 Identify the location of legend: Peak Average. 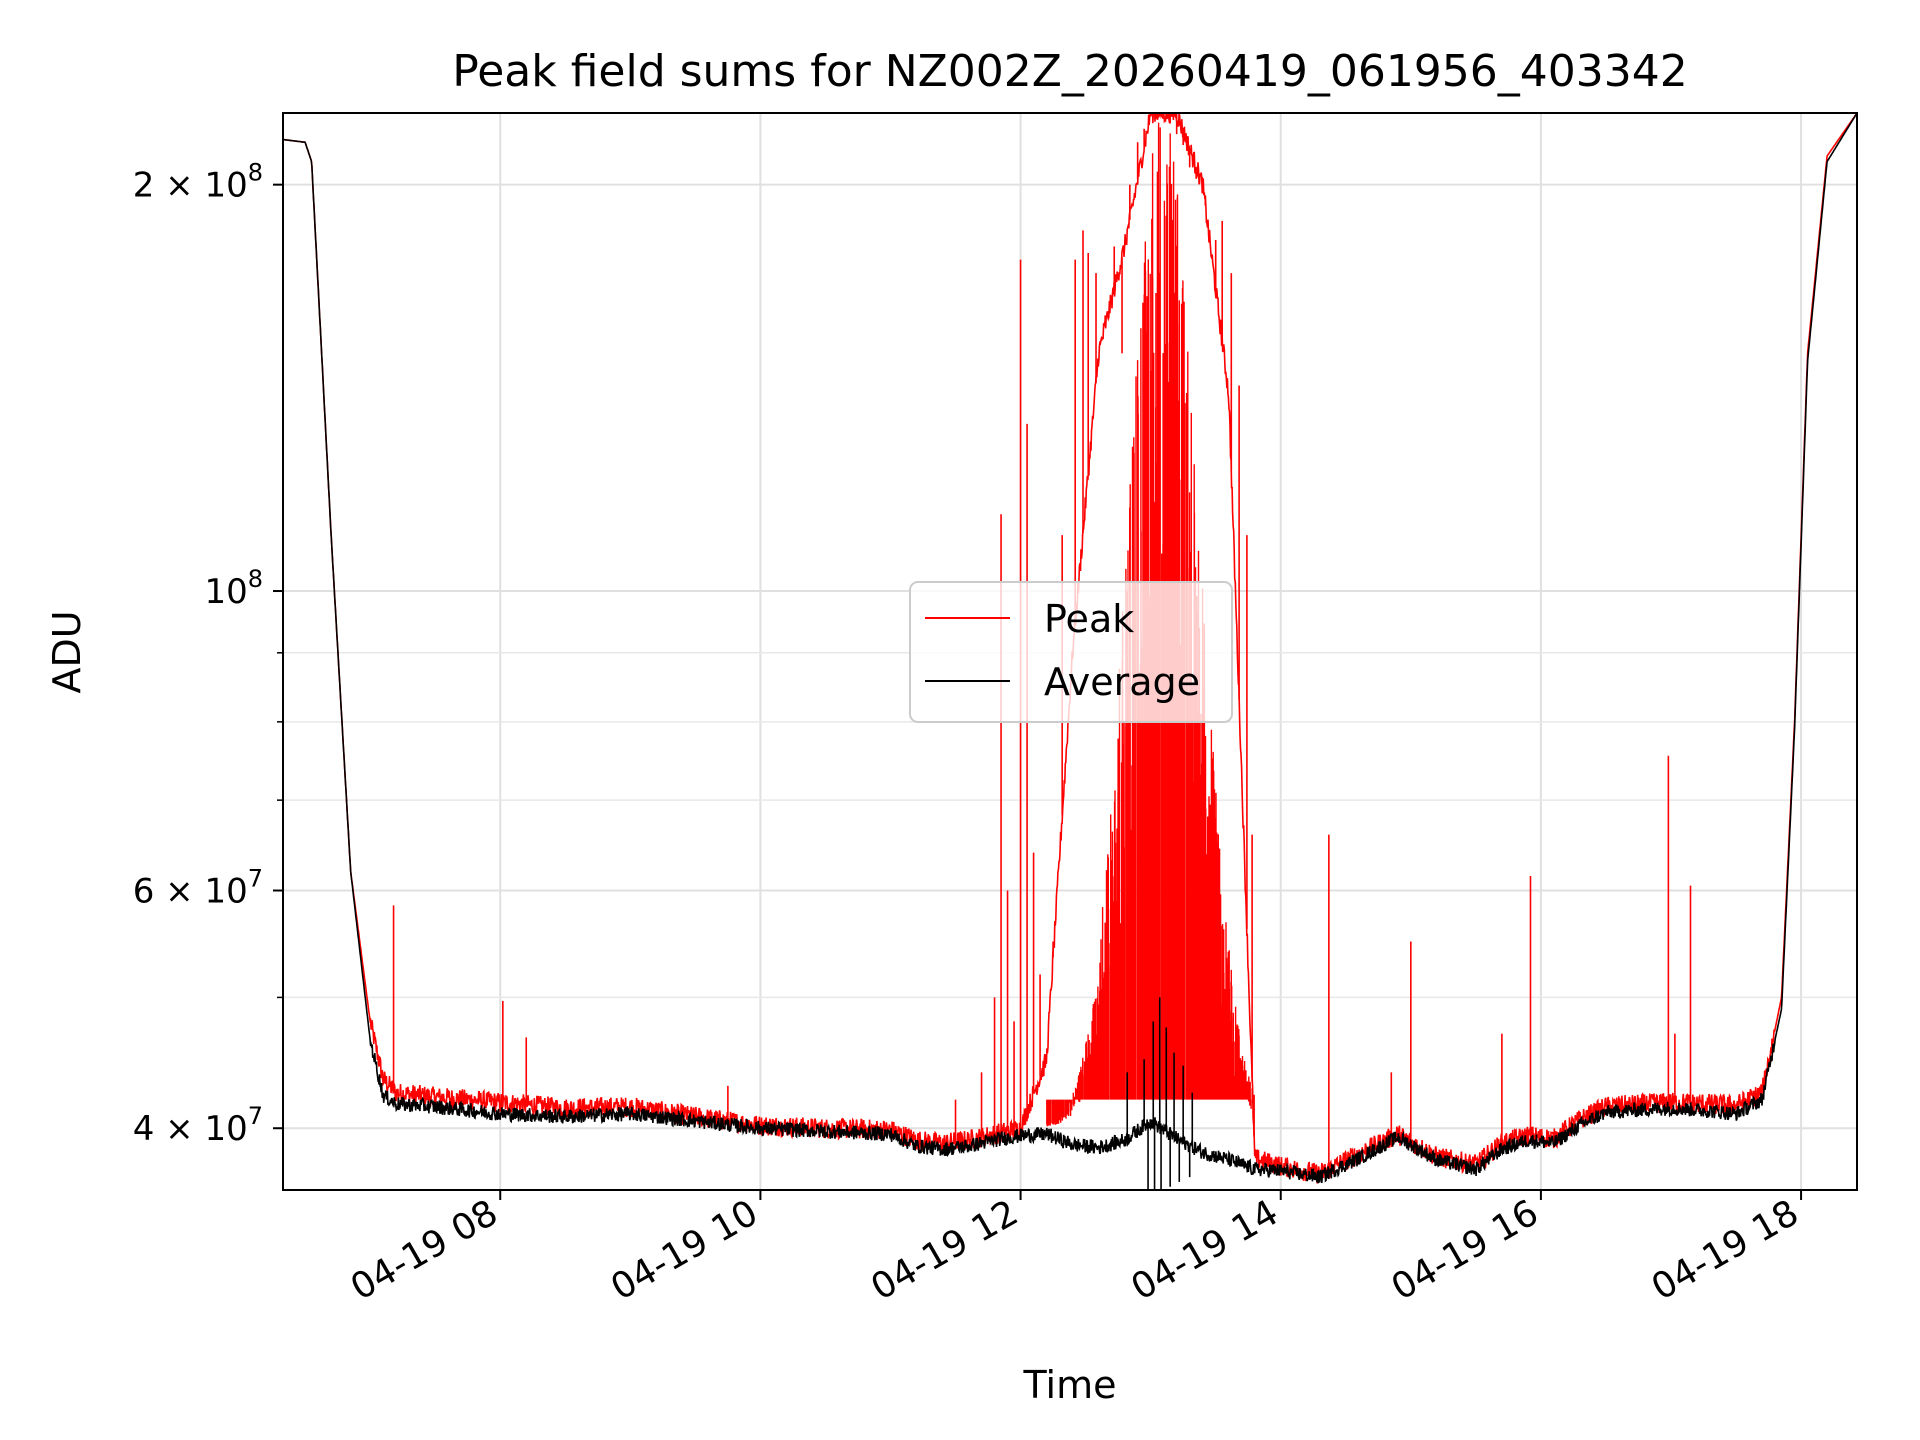
(1071, 652).